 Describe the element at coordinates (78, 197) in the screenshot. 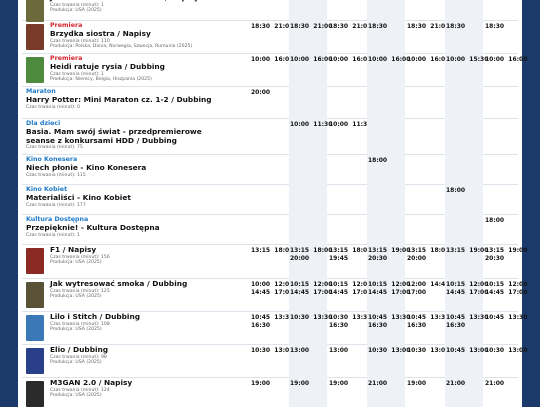

I see `movie-title-link: Materialiści - Kino Kobiet` at that location.